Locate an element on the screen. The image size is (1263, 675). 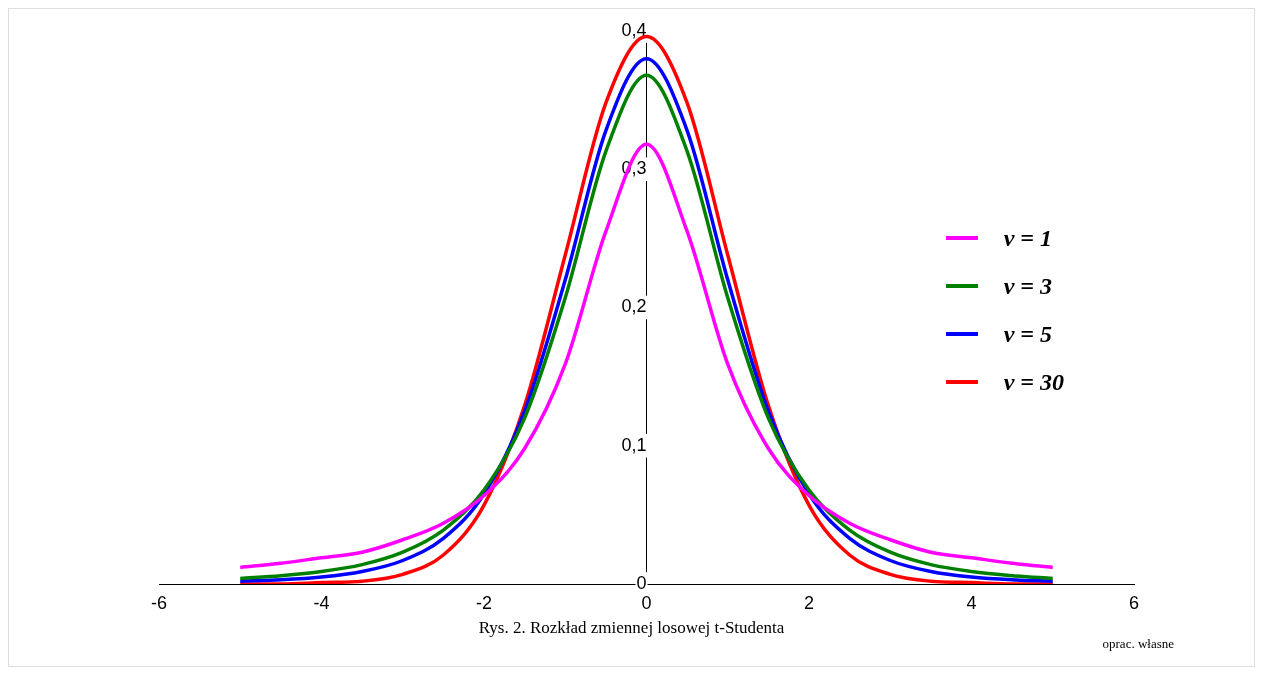
text: oprac. własne is located at coordinates (1138, 644).